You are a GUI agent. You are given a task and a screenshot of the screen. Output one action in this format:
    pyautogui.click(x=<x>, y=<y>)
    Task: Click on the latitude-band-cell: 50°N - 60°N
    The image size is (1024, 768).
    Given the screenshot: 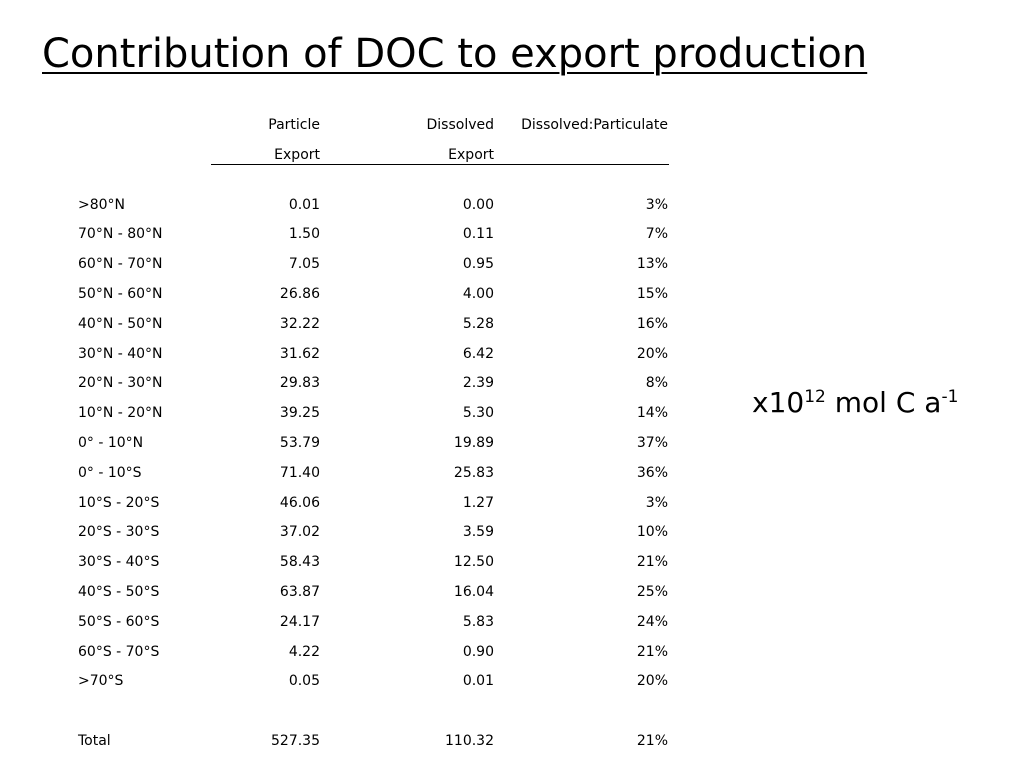 What is the action you would take?
    pyautogui.click(x=120, y=293)
    